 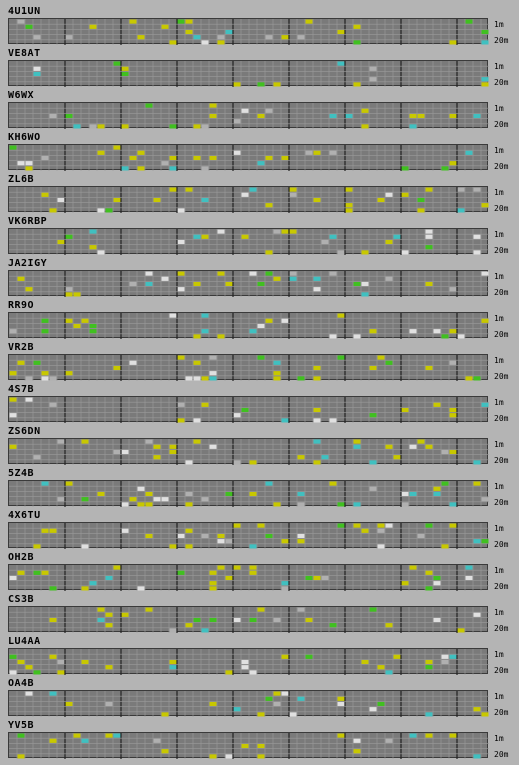 I want to click on station-row: 4S7B 1m 20m, so click(x=259, y=405).